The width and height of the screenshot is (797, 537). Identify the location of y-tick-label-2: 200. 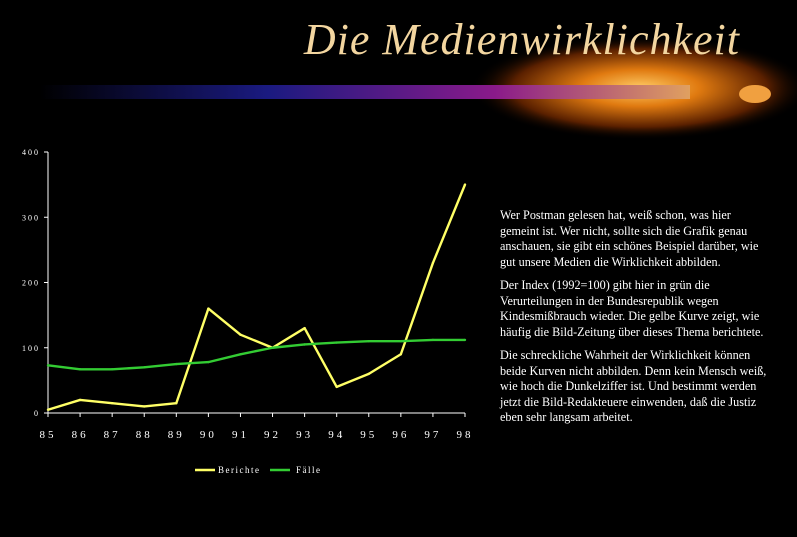
(31, 283).